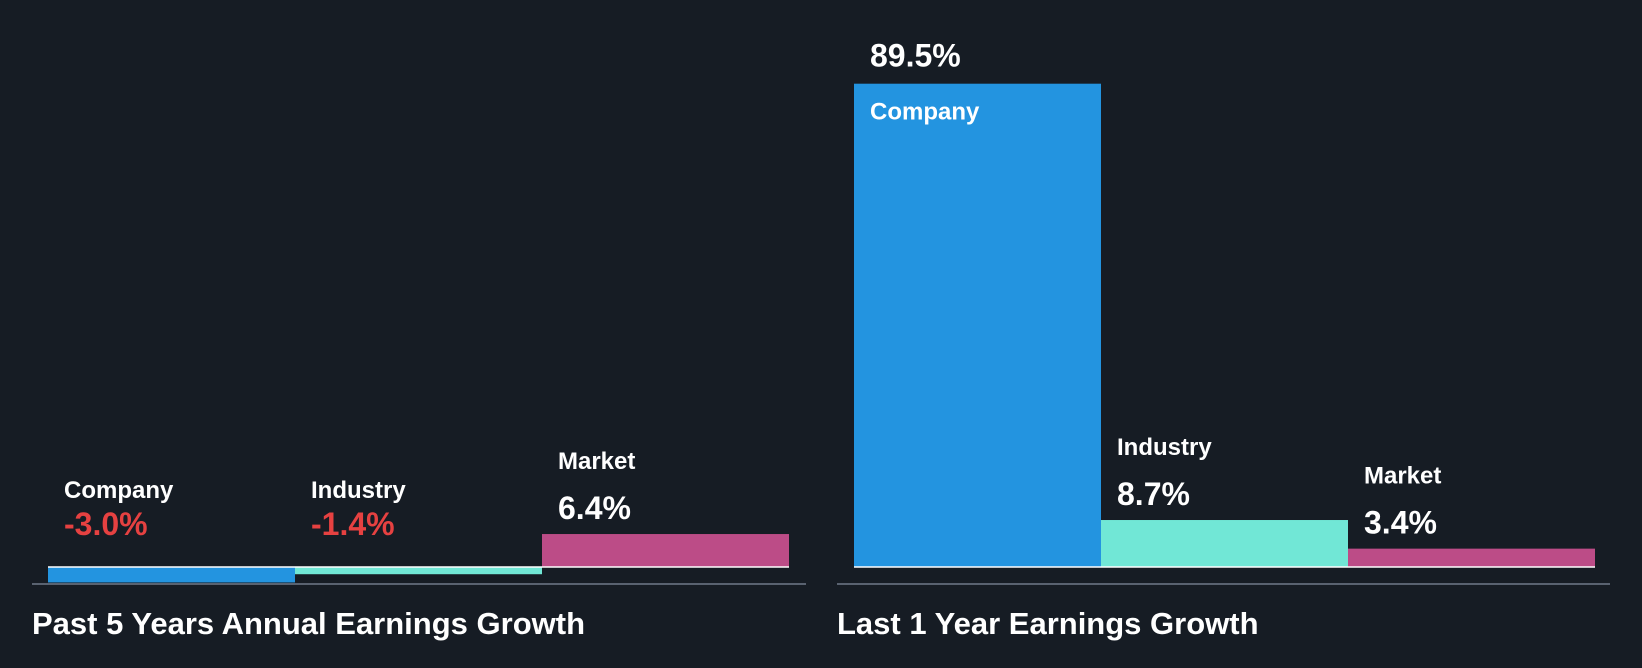  What do you see at coordinates (915, 56) in the screenshot?
I see `value-label-company: 89.5%` at bounding box center [915, 56].